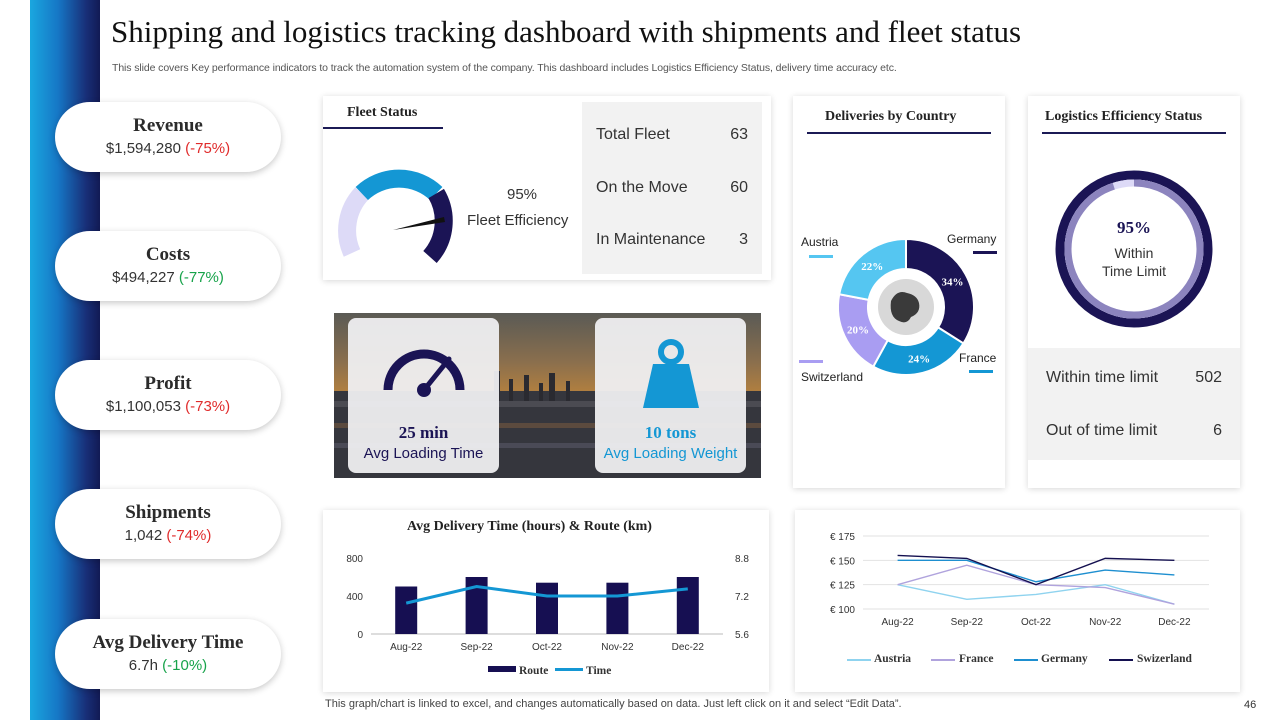 The height and width of the screenshot is (720, 1280). Describe the element at coordinates (671, 373) in the screenshot. I see `weight-icon` at that location.